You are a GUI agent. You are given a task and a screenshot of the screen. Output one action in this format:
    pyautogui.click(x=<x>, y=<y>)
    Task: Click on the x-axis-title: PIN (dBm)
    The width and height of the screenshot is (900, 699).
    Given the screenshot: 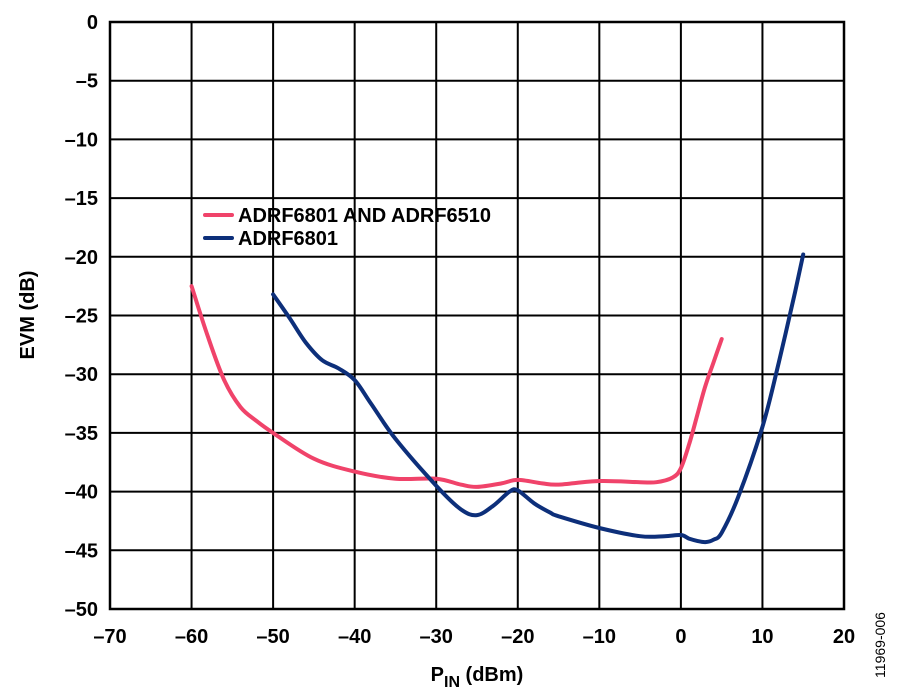 What is the action you would take?
    pyautogui.click(x=477, y=677)
    